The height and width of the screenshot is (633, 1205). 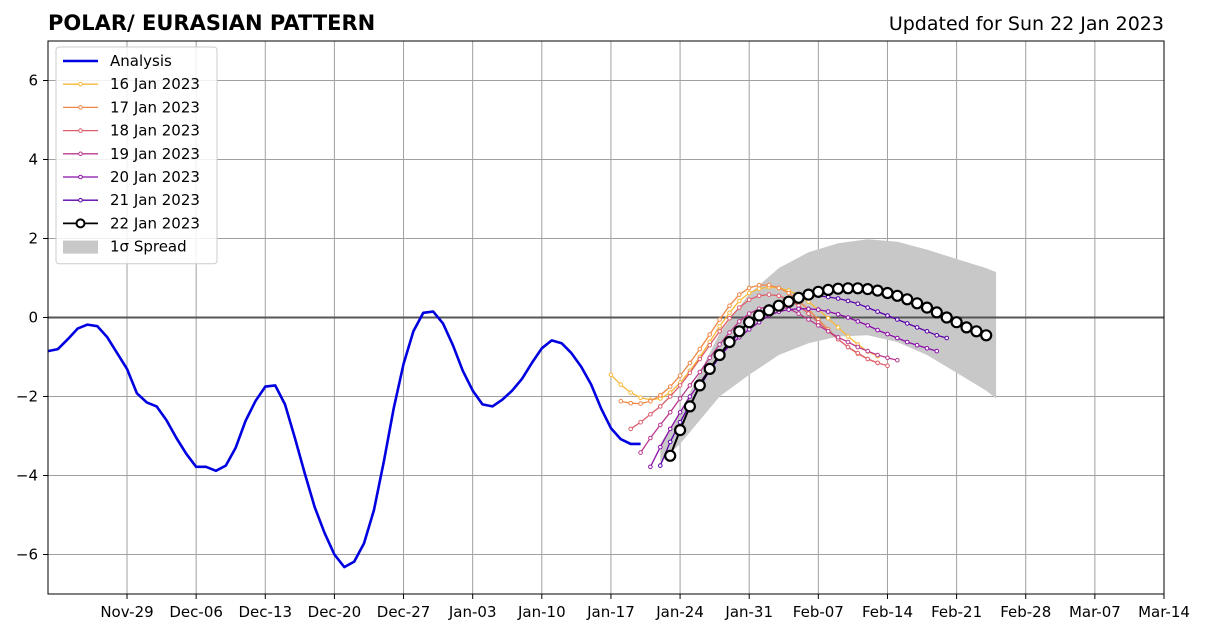 What do you see at coordinates (155, 154) in the screenshot?
I see `legend-label: 19 Jan 2023` at bounding box center [155, 154].